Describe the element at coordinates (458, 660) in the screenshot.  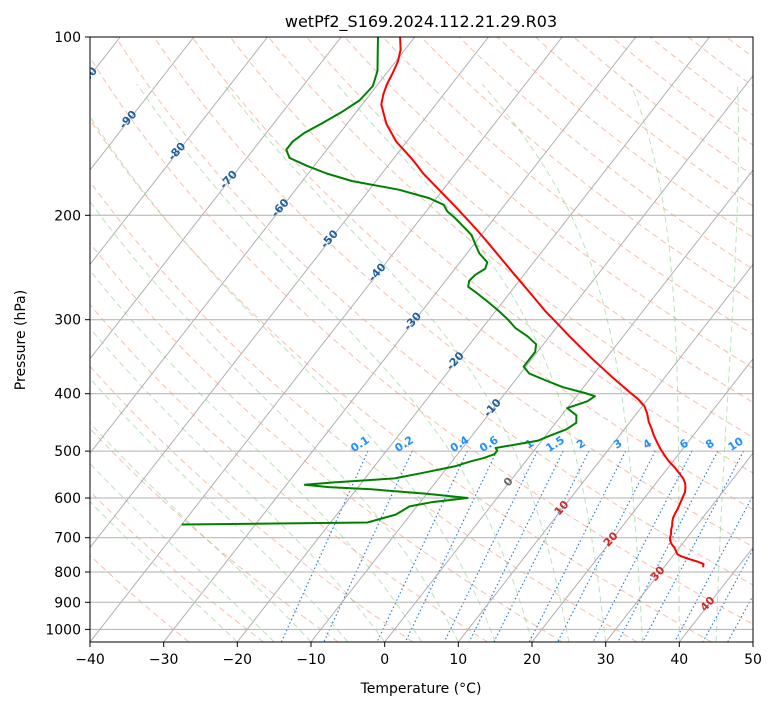
I see `x-tick-label: 10` at that location.